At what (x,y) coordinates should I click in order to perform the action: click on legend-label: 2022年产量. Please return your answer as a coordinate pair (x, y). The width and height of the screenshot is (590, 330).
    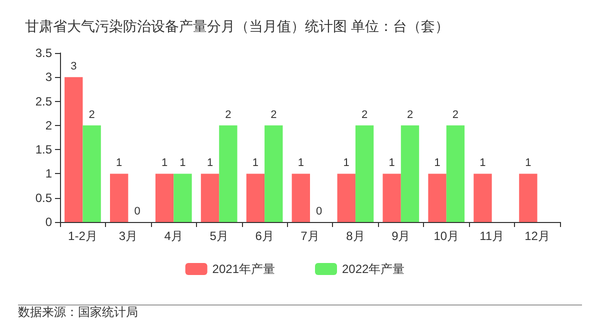
    Looking at the image, I should click on (373, 269).